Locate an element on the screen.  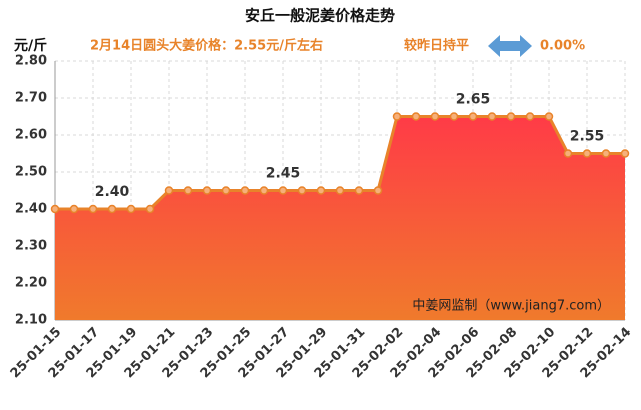
y-tick-label: 2.20 is located at coordinates (31, 283).